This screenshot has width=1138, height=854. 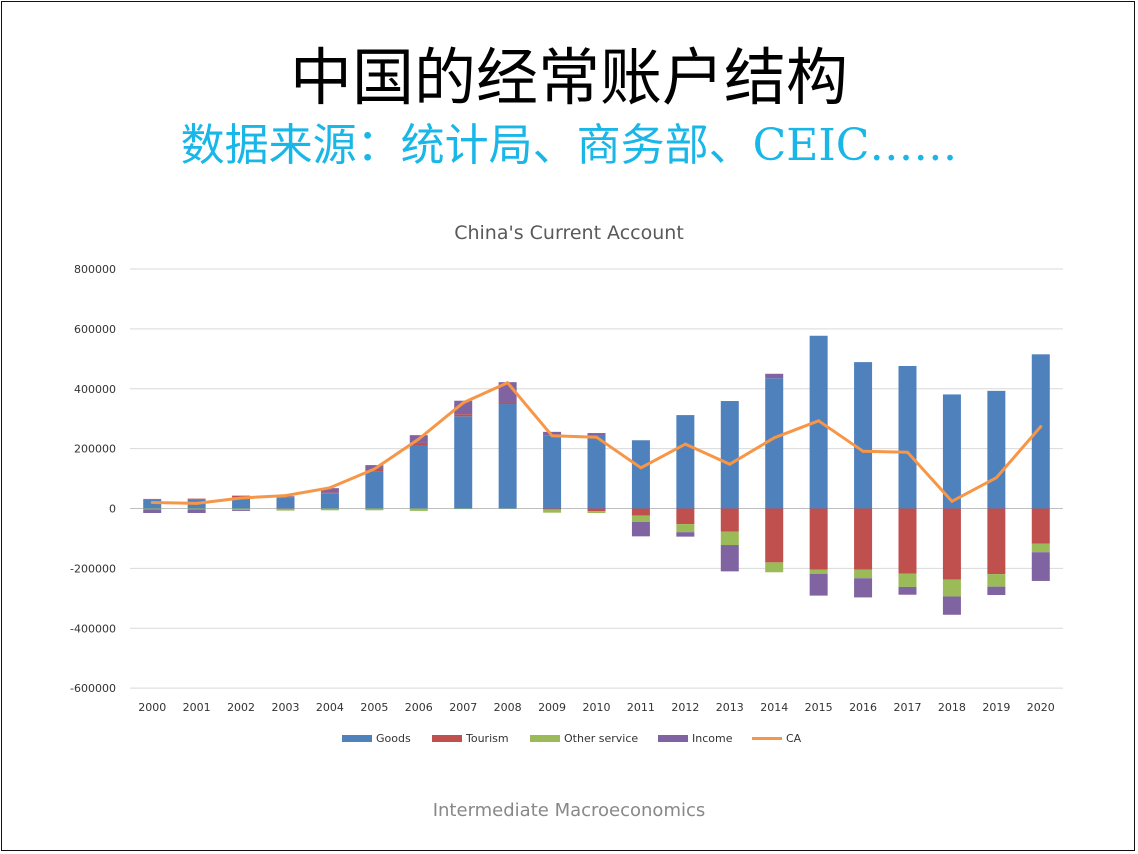 I want to click on x-tick-label: 2007, so click(x=463, y=707).